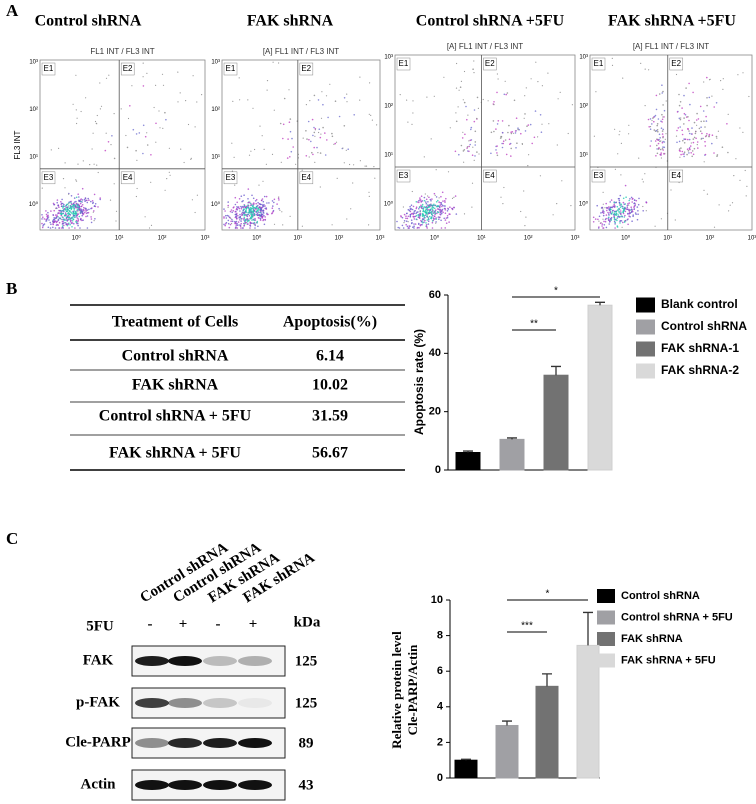  I want to click on kda-value: 43, so click(306, 785).